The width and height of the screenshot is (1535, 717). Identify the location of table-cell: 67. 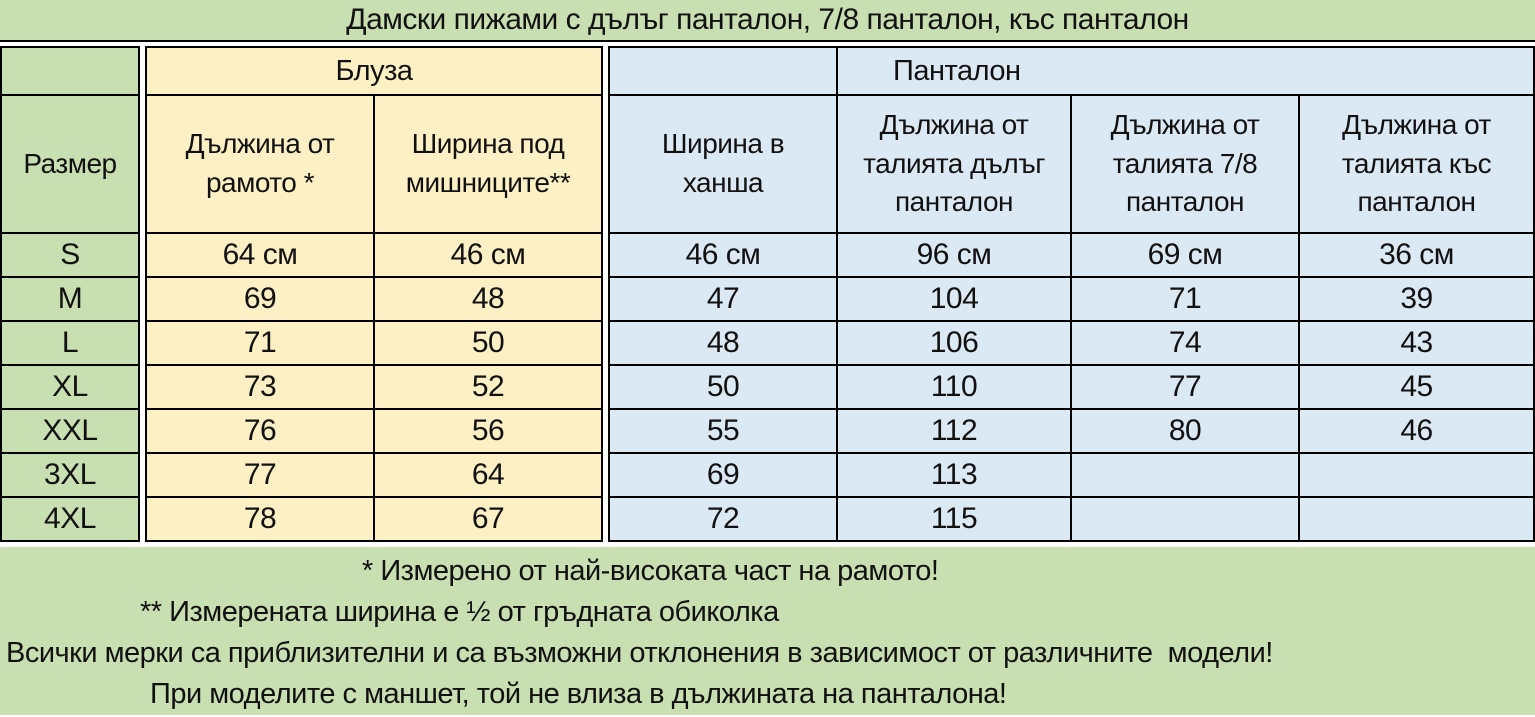
(488, 519).